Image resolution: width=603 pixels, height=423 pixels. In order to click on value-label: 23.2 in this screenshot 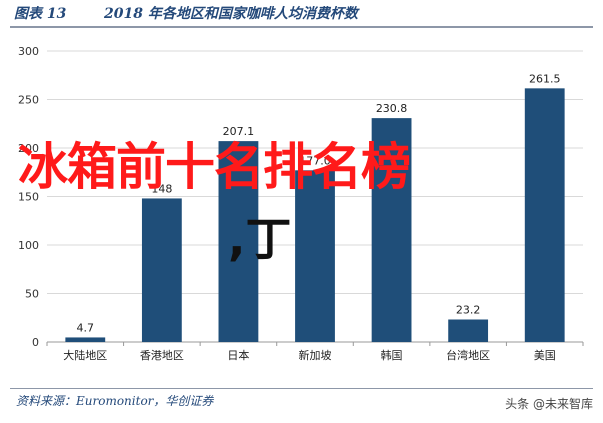, I will do `click(468, 309)`.